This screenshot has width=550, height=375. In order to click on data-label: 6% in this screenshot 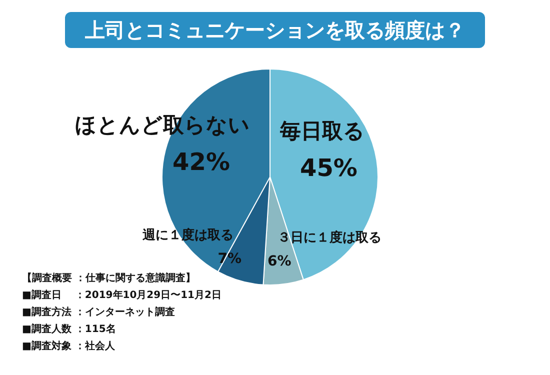, I will do `click(280, 262)`.